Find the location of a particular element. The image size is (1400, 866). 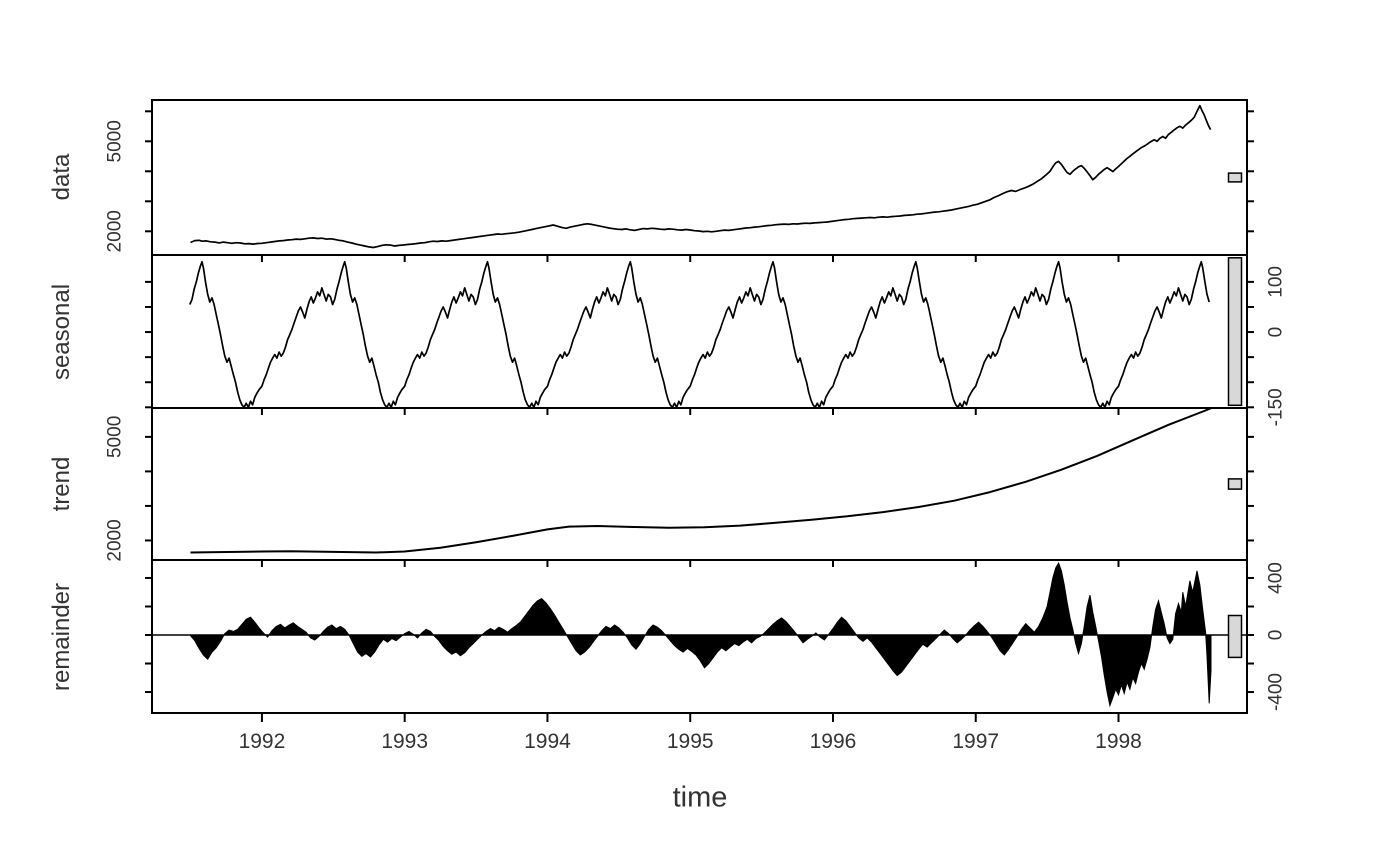

seasonal-series is located at coordinates (700, 334).